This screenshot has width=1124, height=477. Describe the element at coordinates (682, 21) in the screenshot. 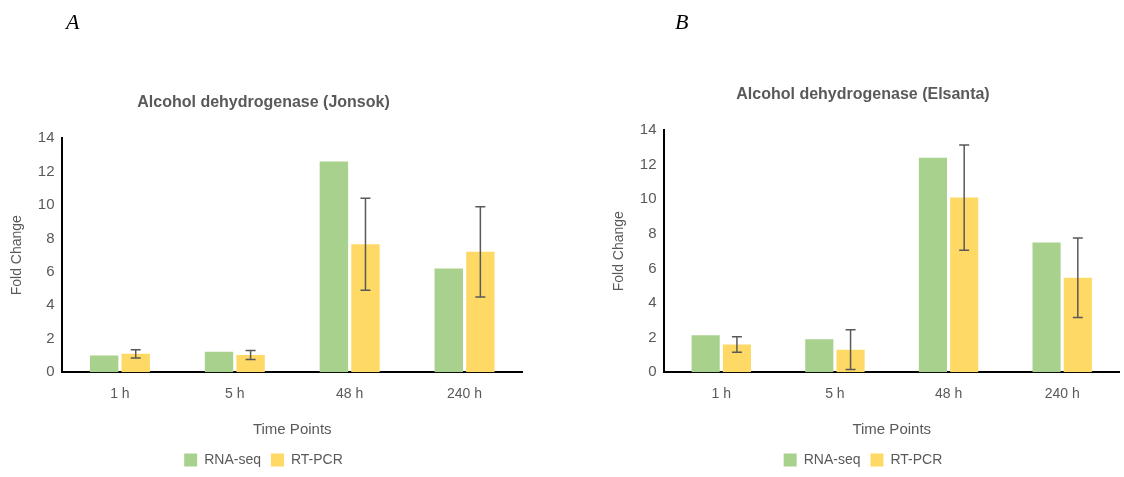

I see `text: B` at that location.